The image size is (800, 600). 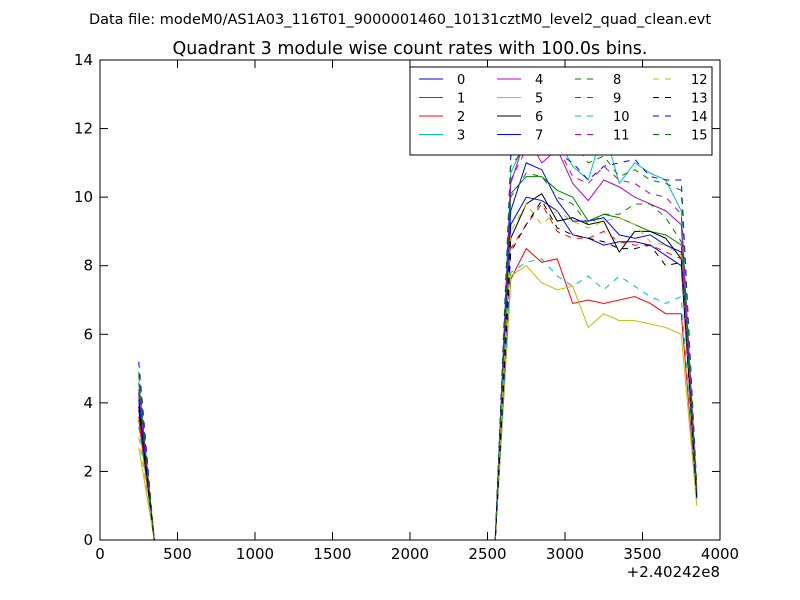 I want to click on legend-label-2: 2, so click(x=461, y=117).